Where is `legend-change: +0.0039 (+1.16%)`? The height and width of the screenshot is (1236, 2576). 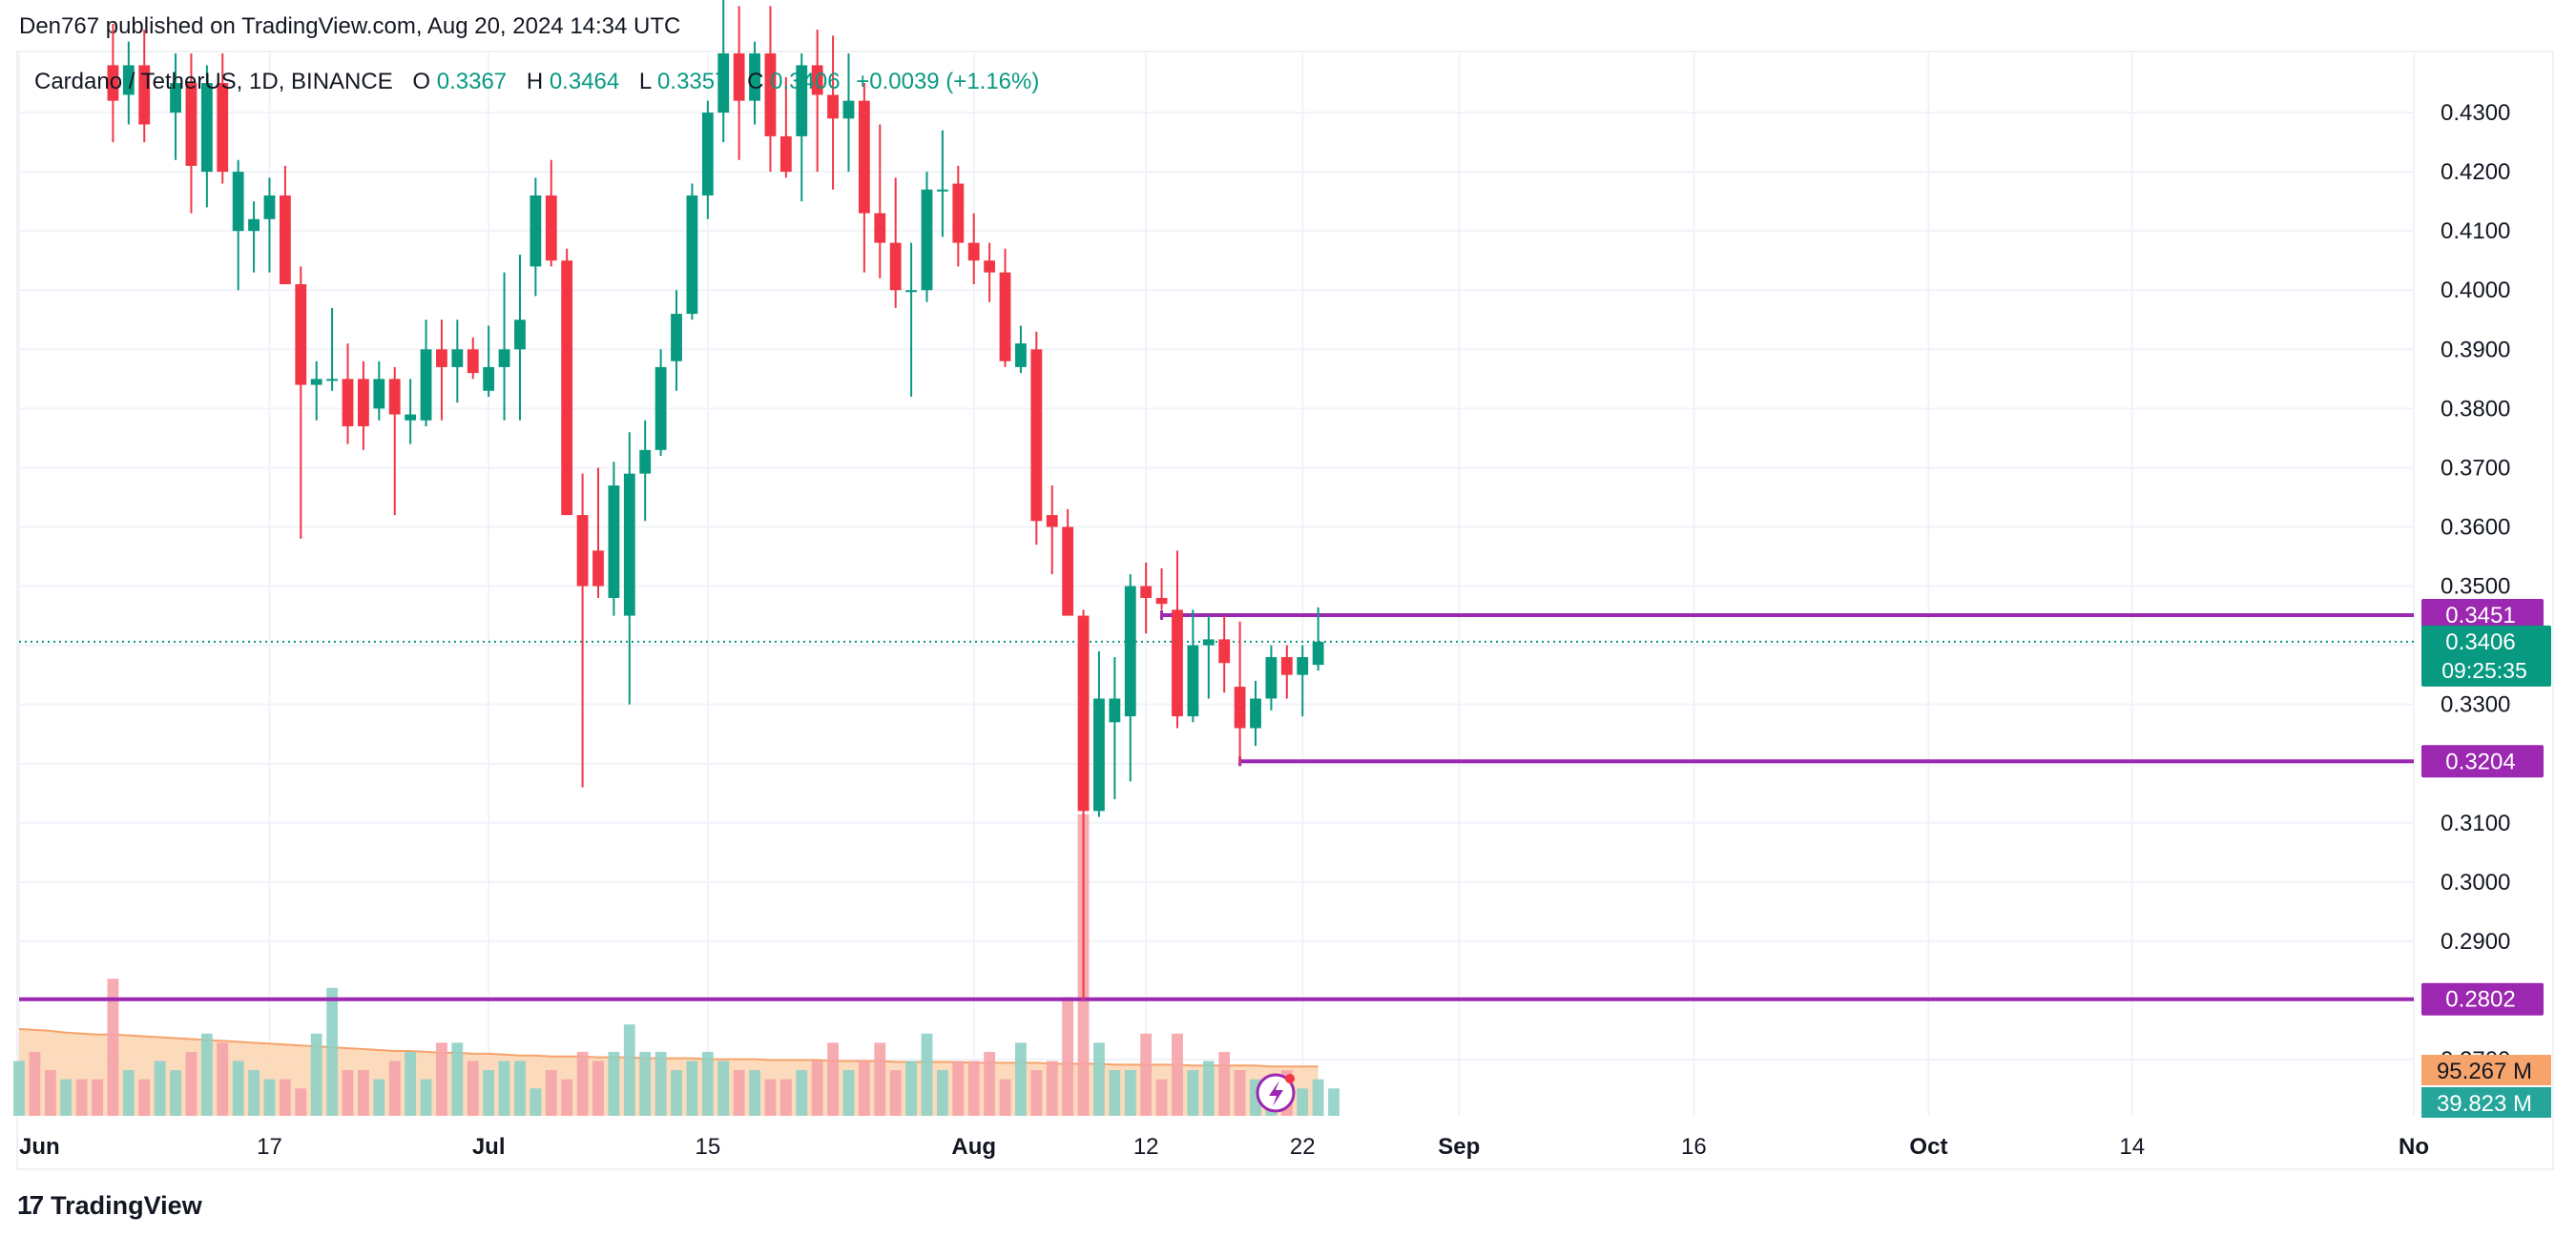 legend-change: +0.0039 (+1.16%) is located at coordinates (947, 81).